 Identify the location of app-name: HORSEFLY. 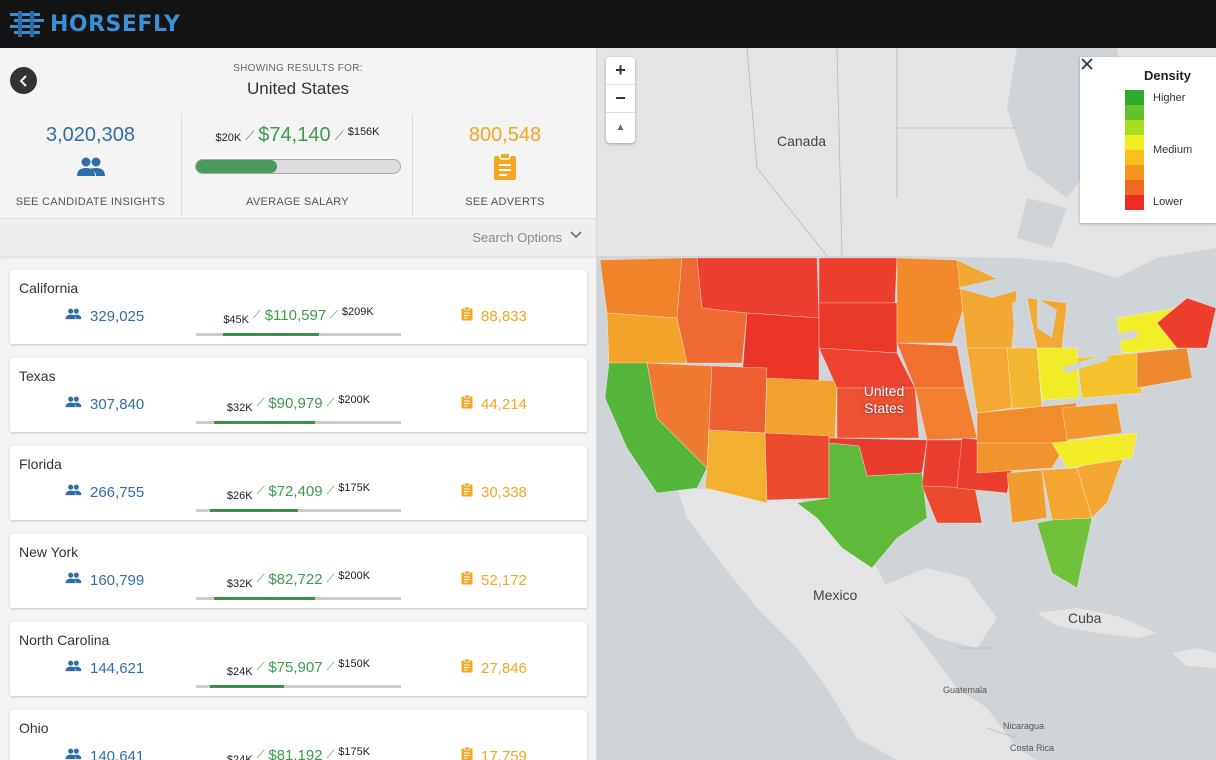
(115, 24).